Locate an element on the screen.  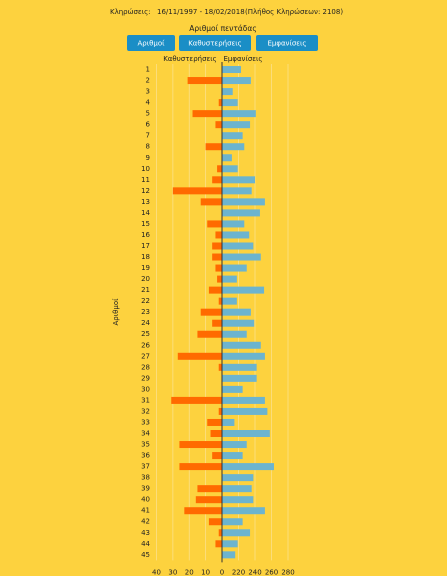
y-tick-label: 8 is located at coordinates (148, 147).